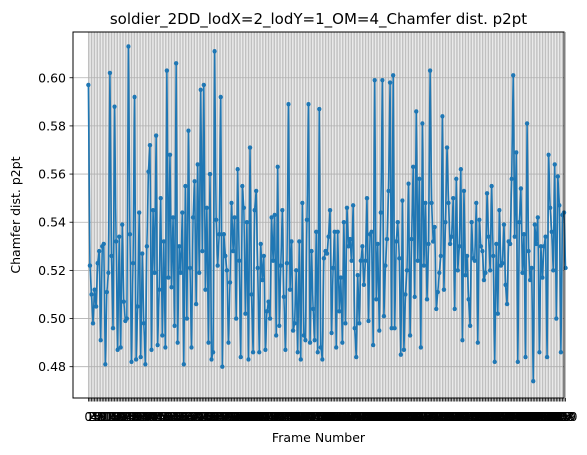 The image size is (587, 455). Describe the element at coordinates (352, 416) in the screenshot. I see `x-tick-label: 171` at that location.